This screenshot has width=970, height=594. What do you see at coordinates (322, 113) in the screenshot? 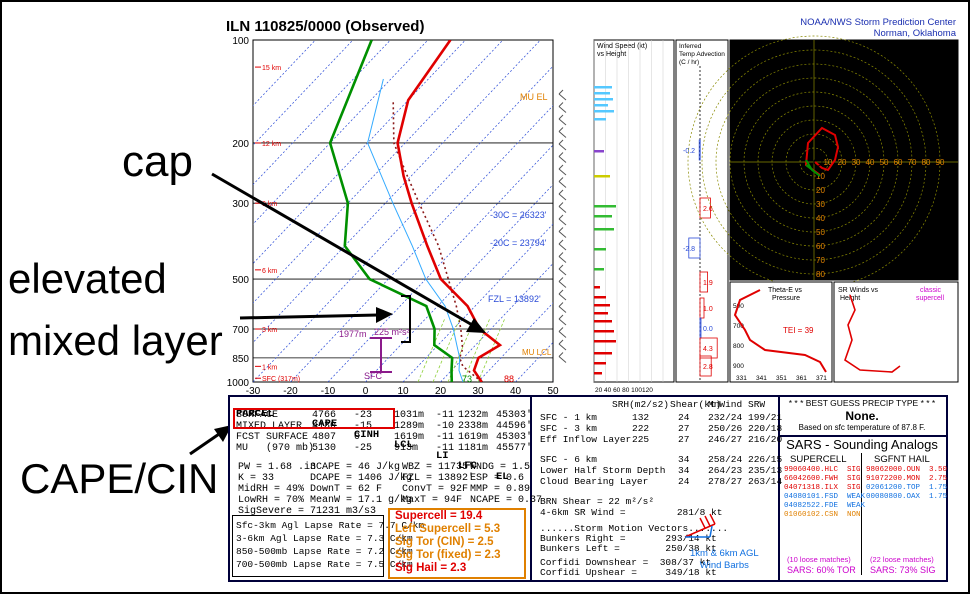
I see `isotherm-line` at bounding box center [322, 113].